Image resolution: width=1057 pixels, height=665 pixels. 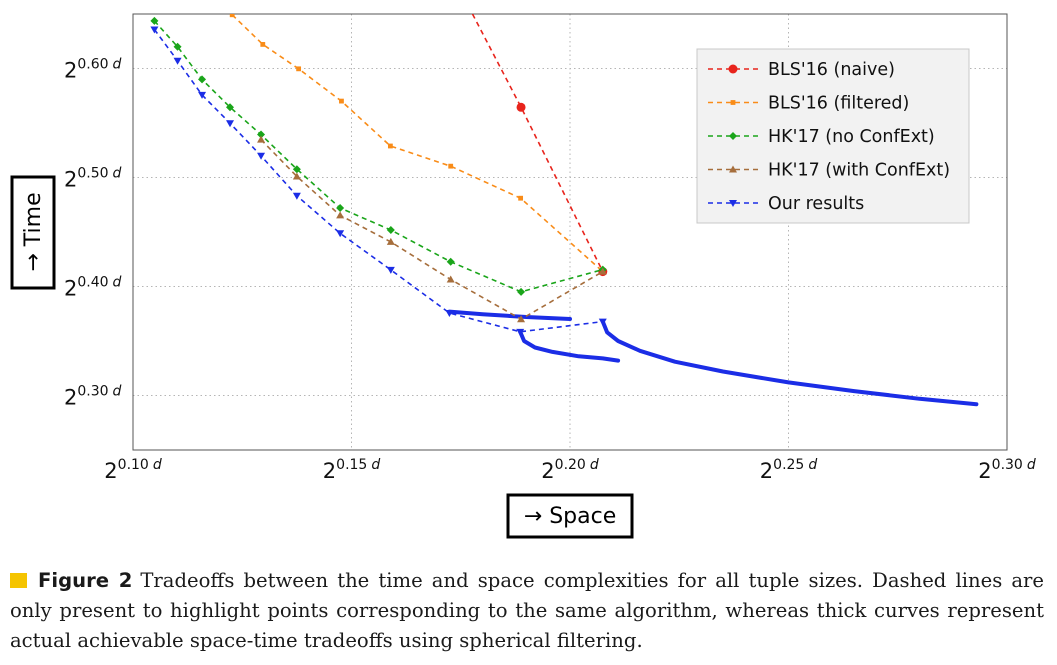 I want to click on x-tick-label: 20.15 d, so click(x=352, y=470).